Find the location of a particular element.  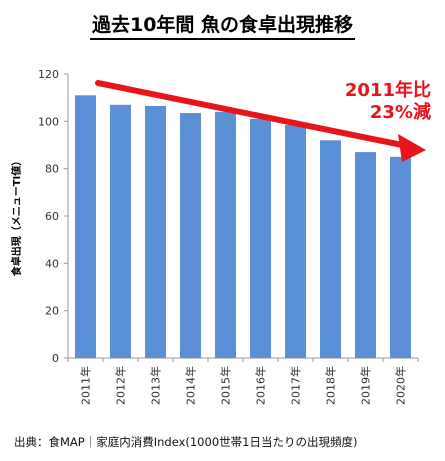

x-tick-label: 2016年 is located at coordinates (261, 385).